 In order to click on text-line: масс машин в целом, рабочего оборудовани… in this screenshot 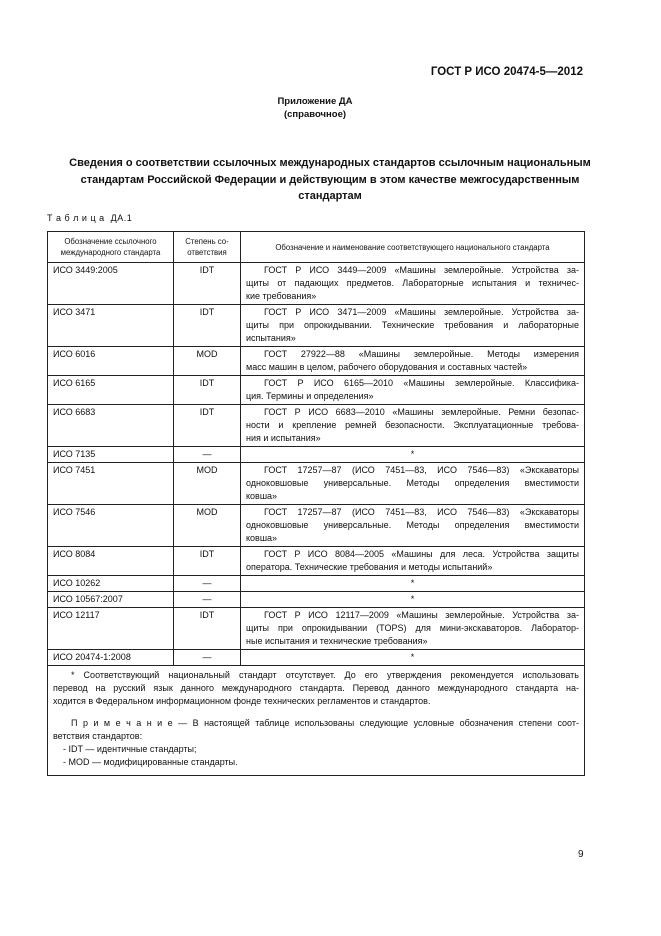, I will do `click(387, 367)`.